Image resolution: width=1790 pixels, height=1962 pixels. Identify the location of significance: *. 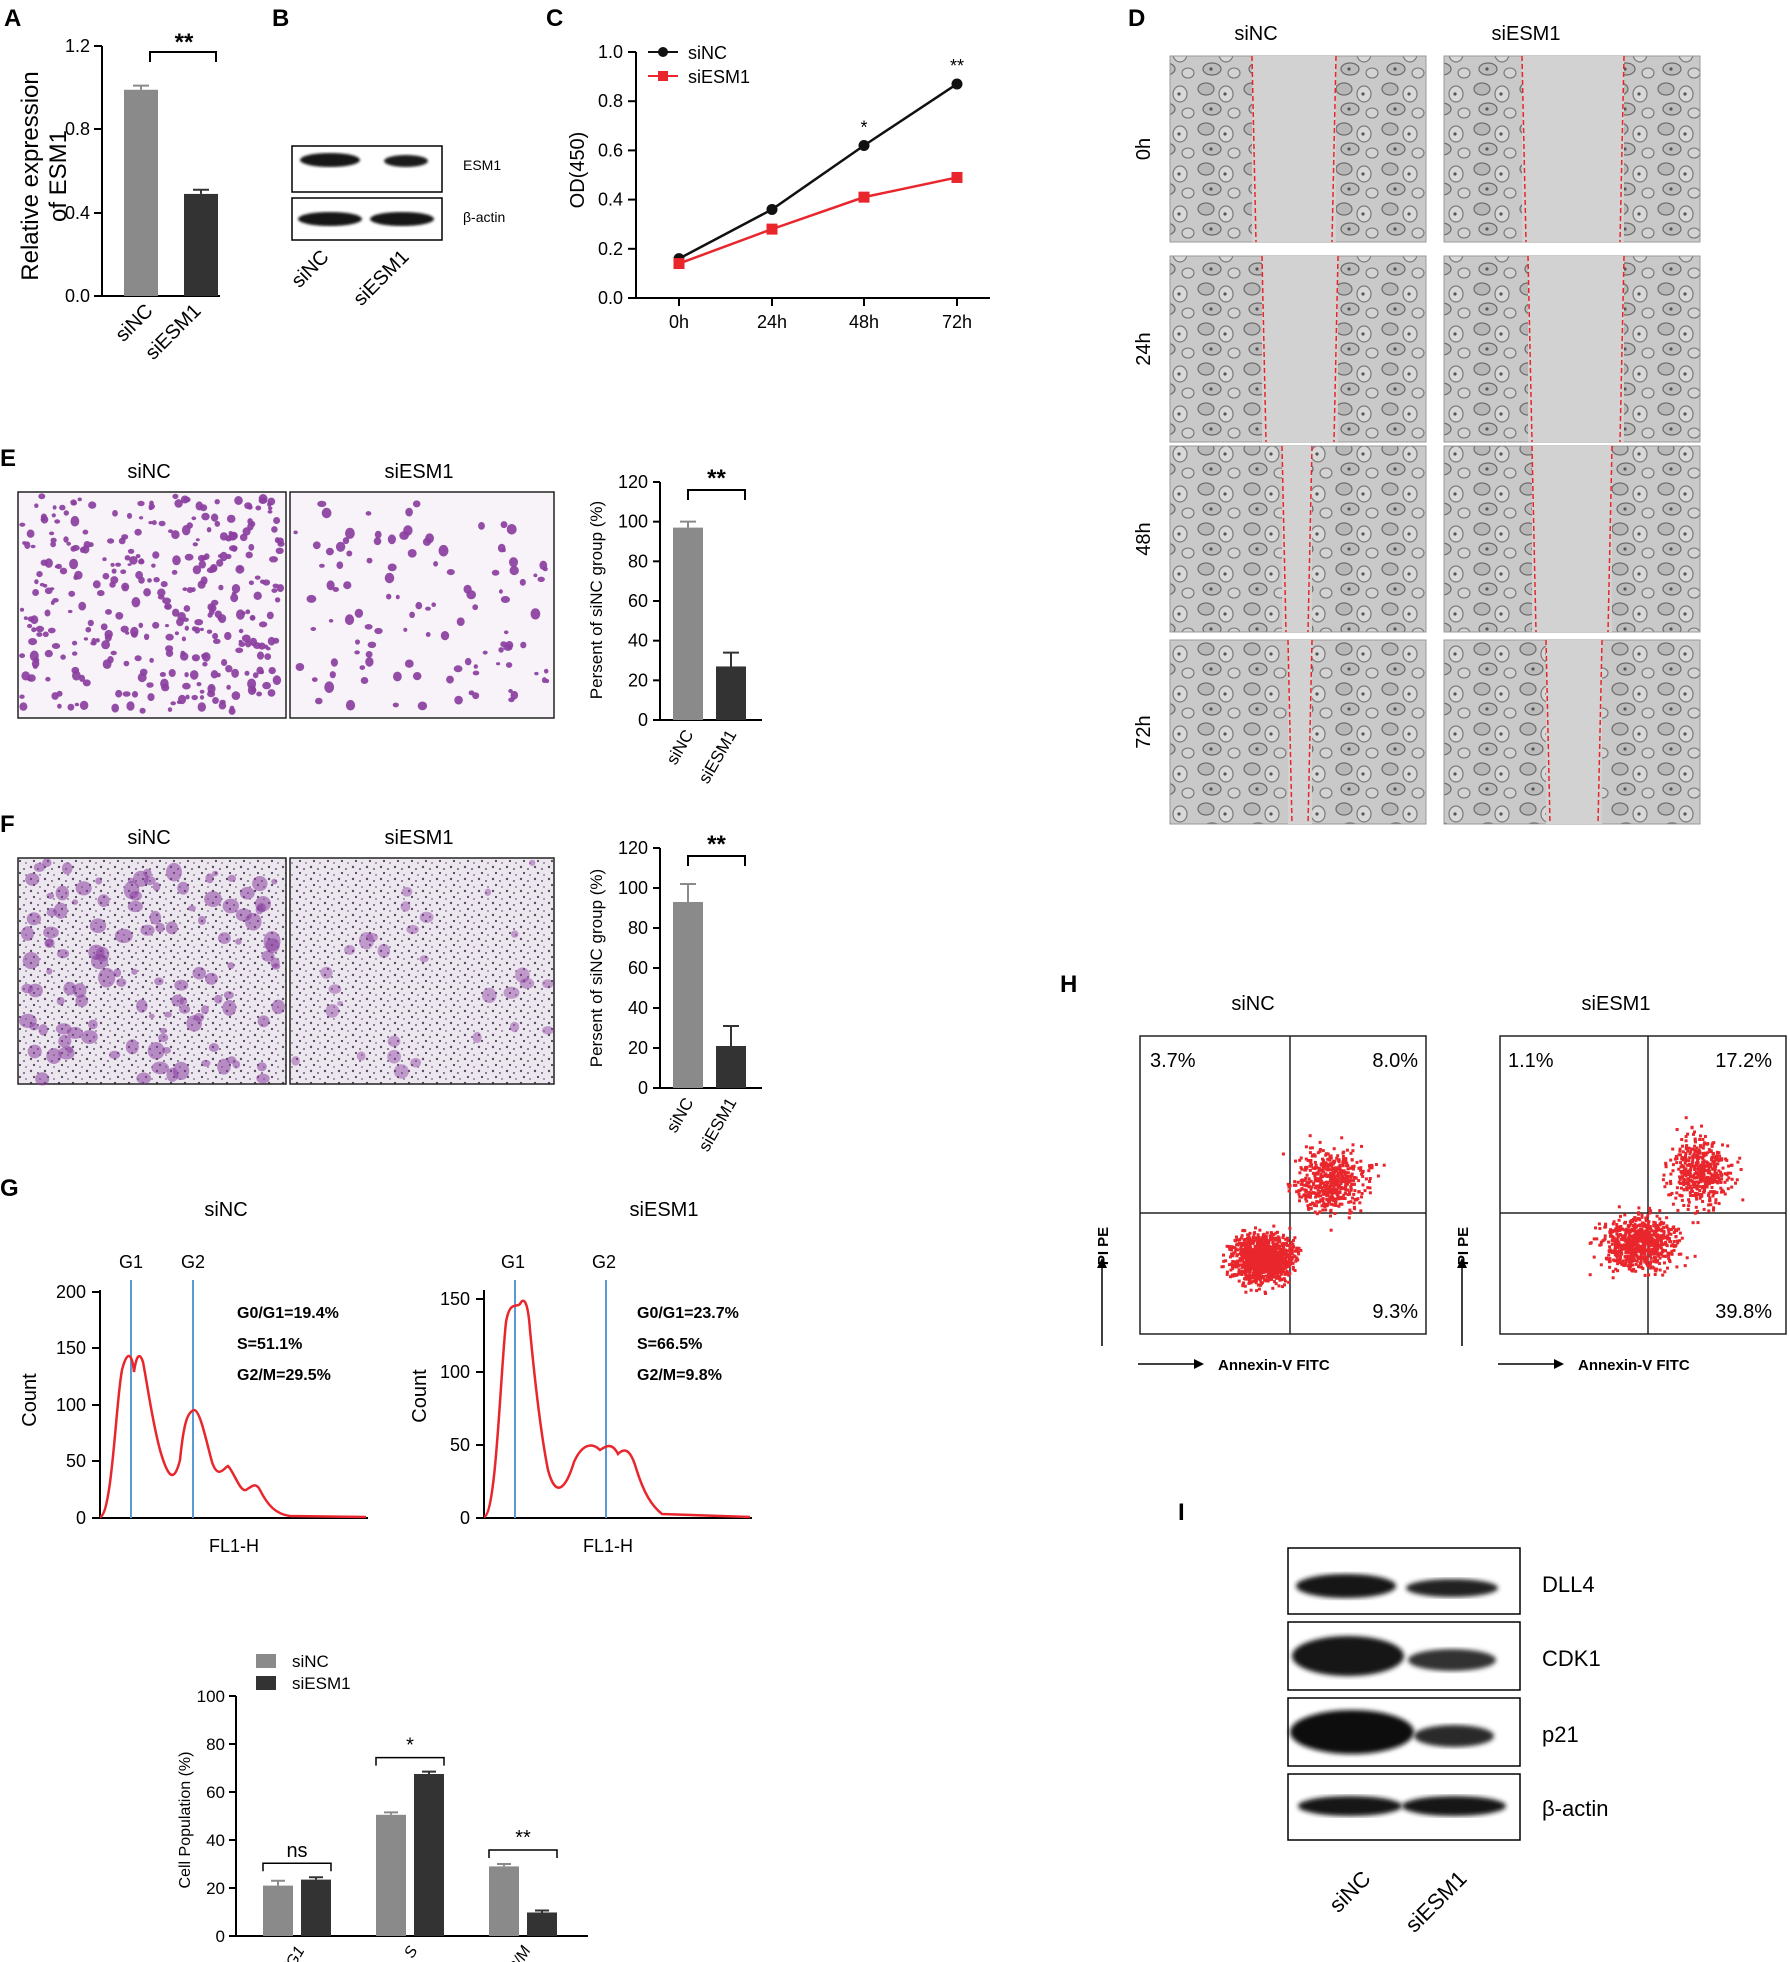
(863, 127).